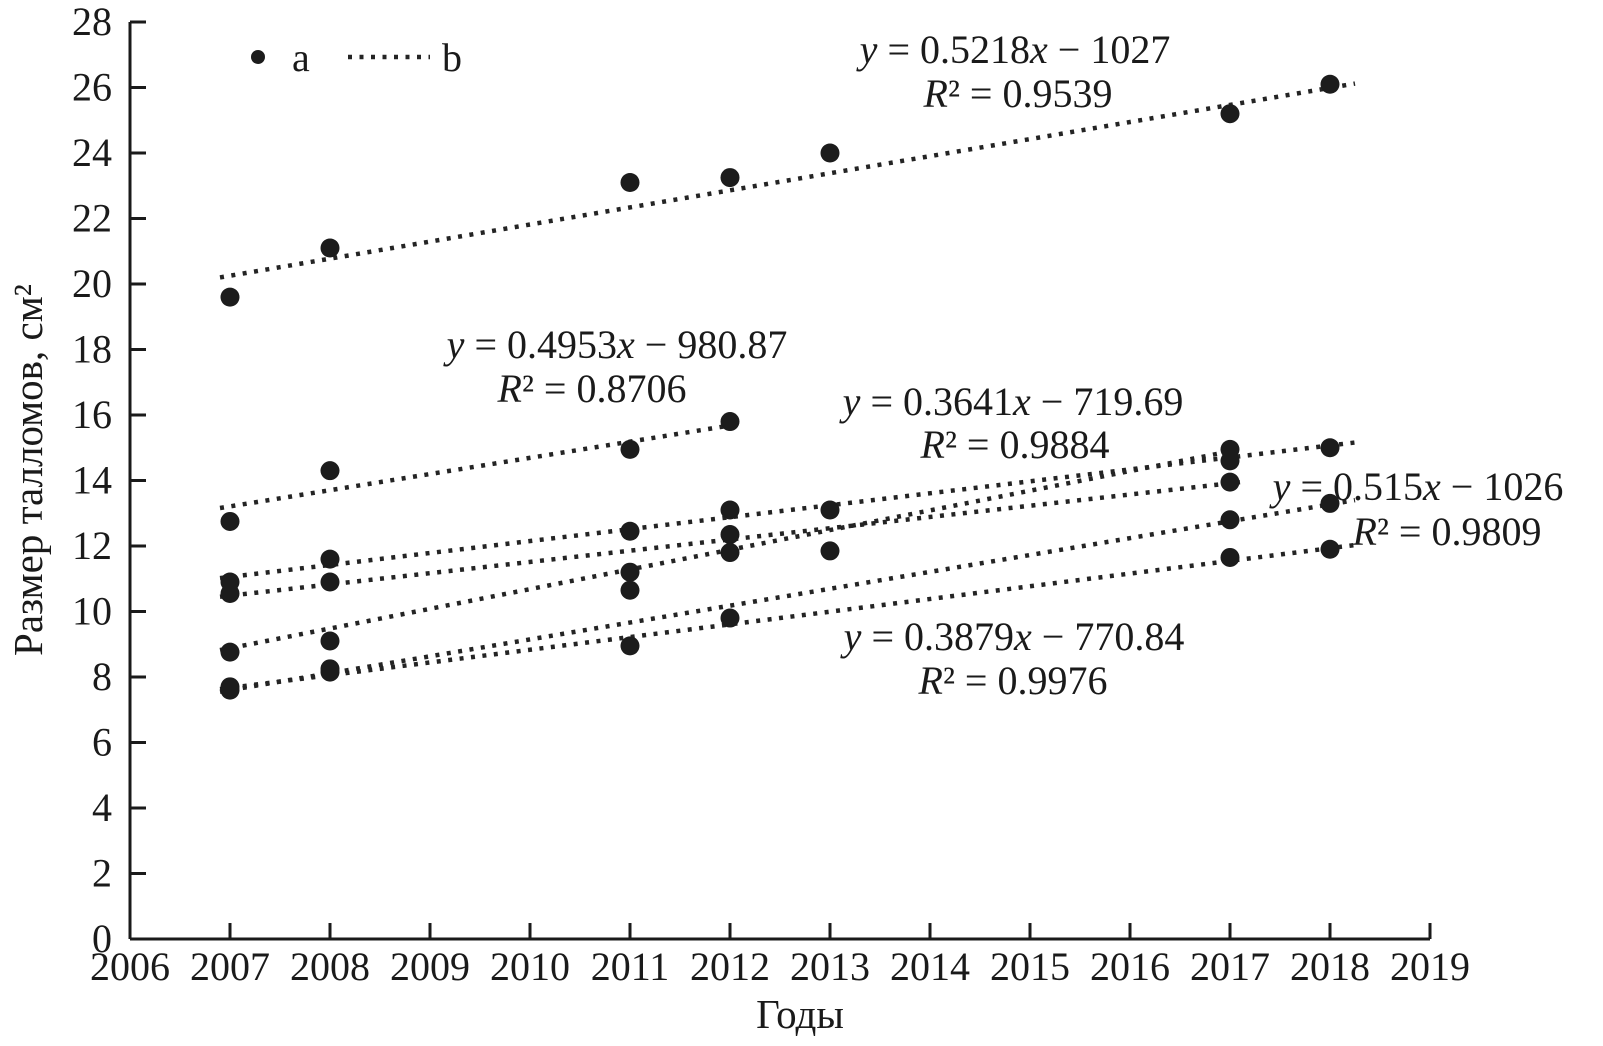  Describe the element at coordinates (356, 57) in the screenshot. I see `legend: a b` at that location.